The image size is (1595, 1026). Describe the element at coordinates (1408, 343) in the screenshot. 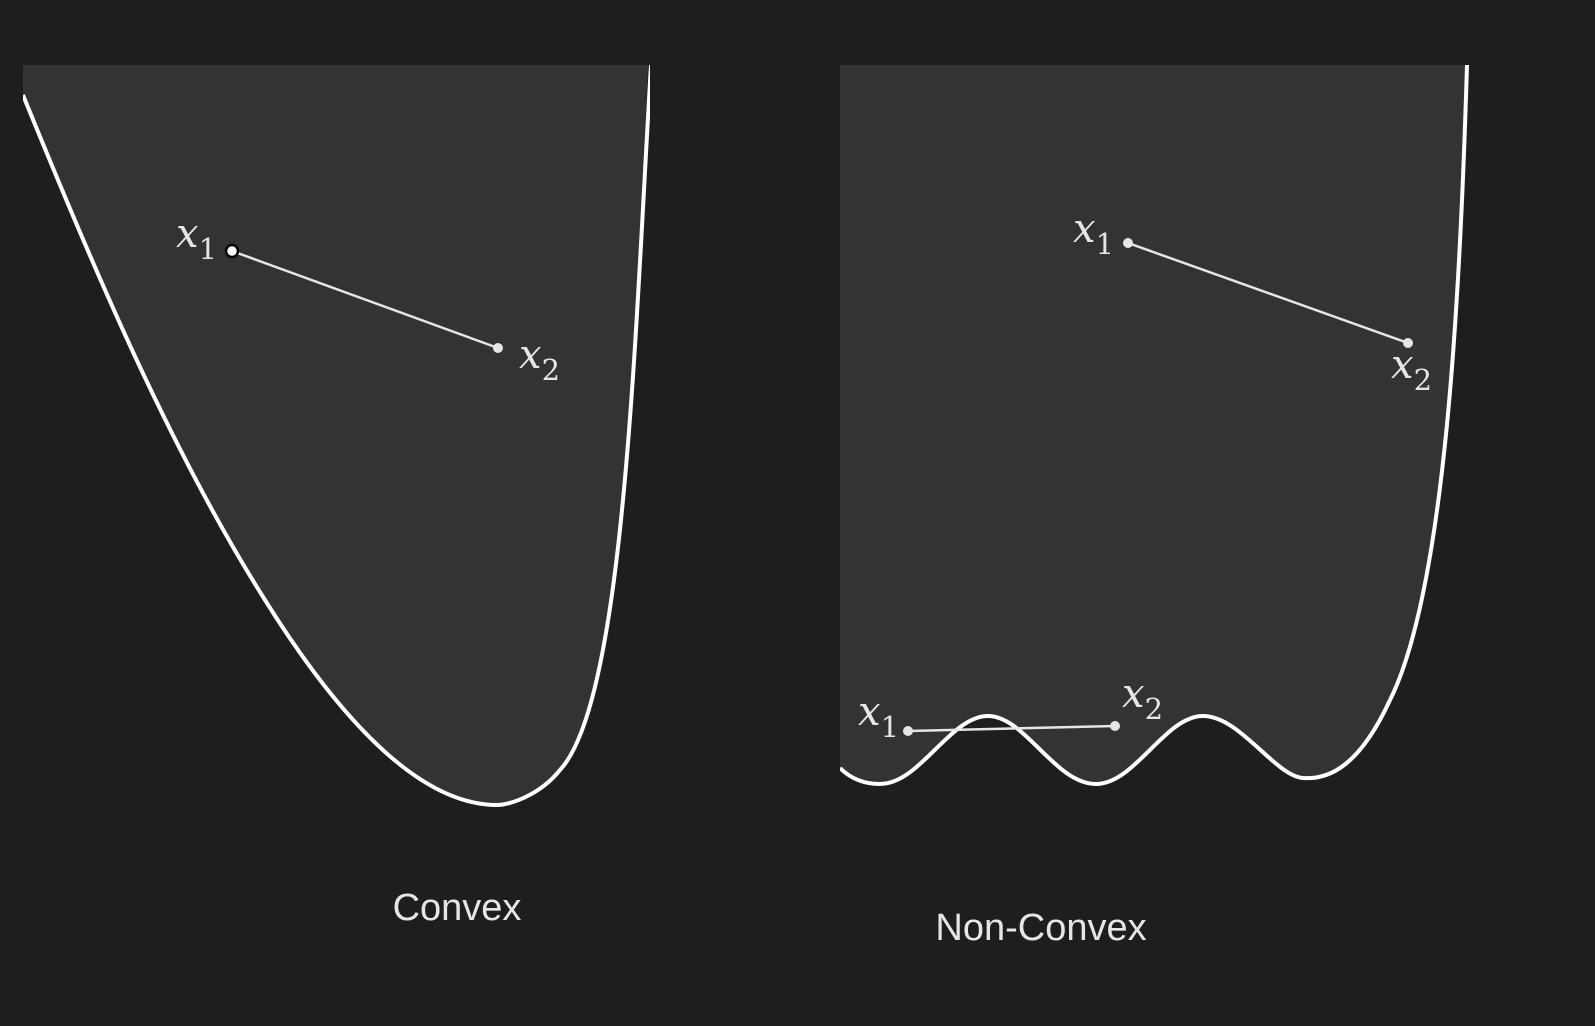

I see `non-convex-upper-point-x2` at that location.